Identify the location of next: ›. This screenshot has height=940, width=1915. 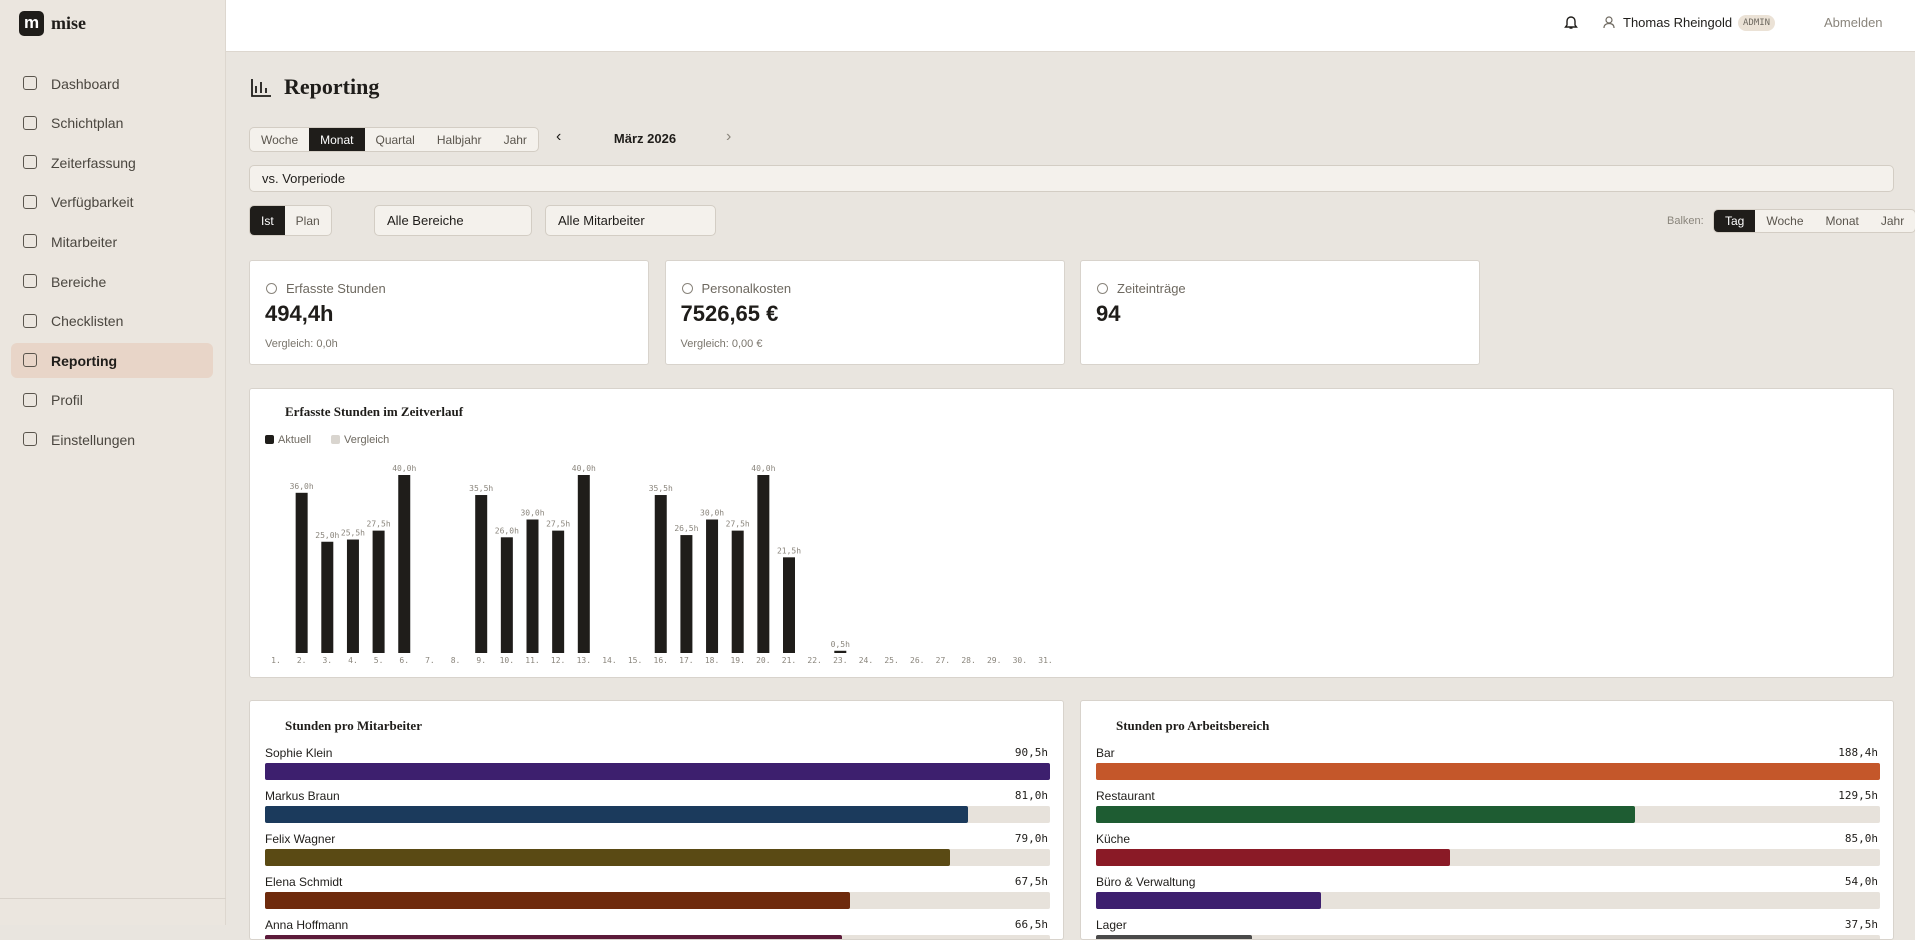
(729, 136).